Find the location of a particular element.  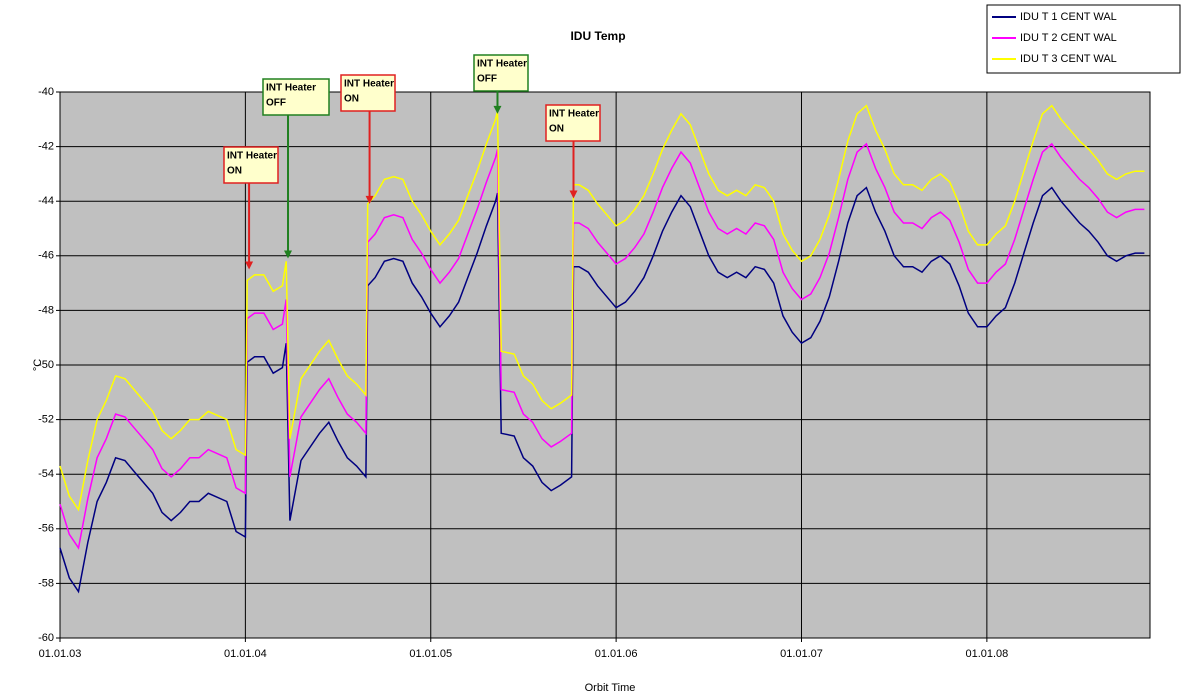

y-tick-label: -52 is located at coordinates (46, 420).